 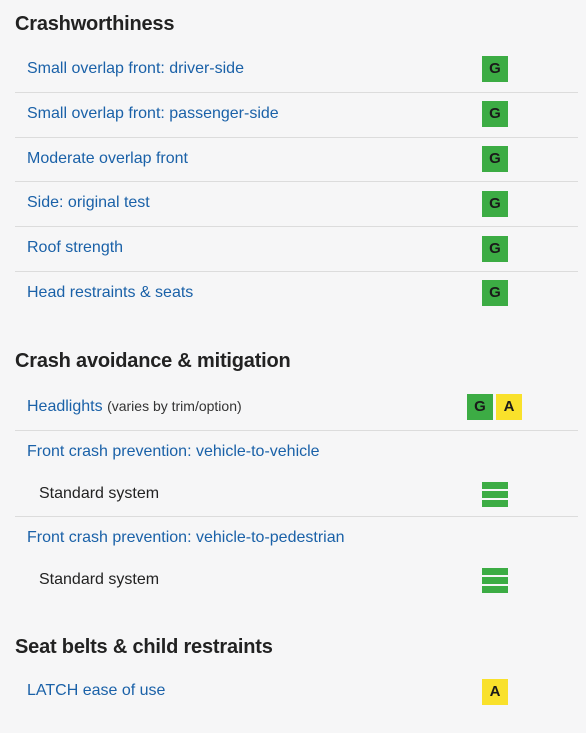 What do you see at coordinates (110, 292) in the screenshot?
I see `head-restraints-link: Head restraints & seats` at bounding box center [110, 292].